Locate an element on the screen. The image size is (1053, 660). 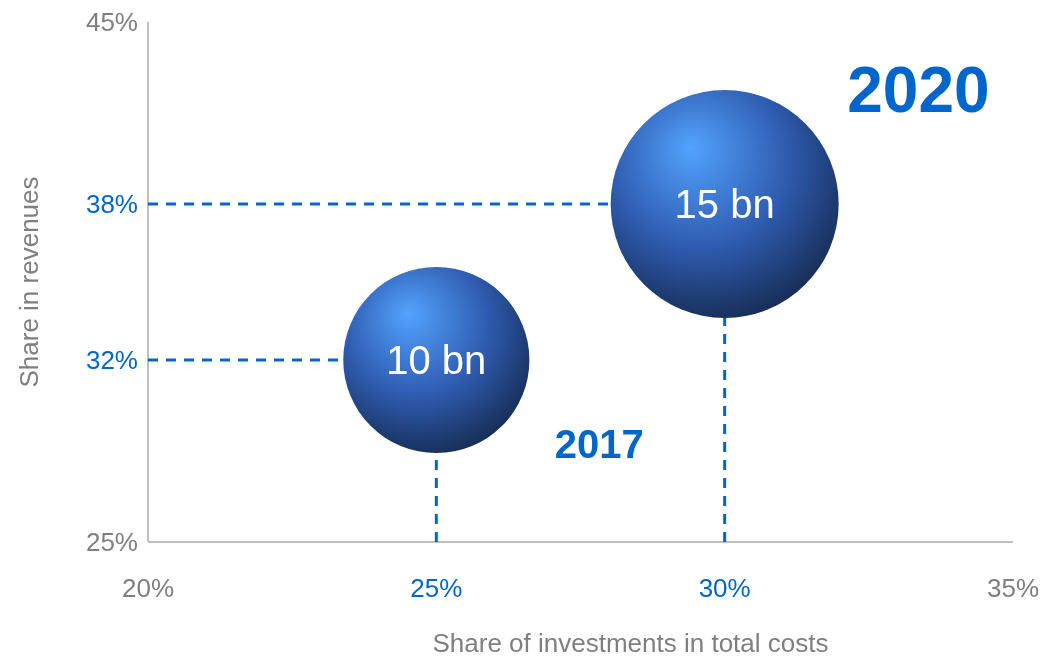
x-axis-title: Share of investments in total costs is located at coordinates (630, 643).